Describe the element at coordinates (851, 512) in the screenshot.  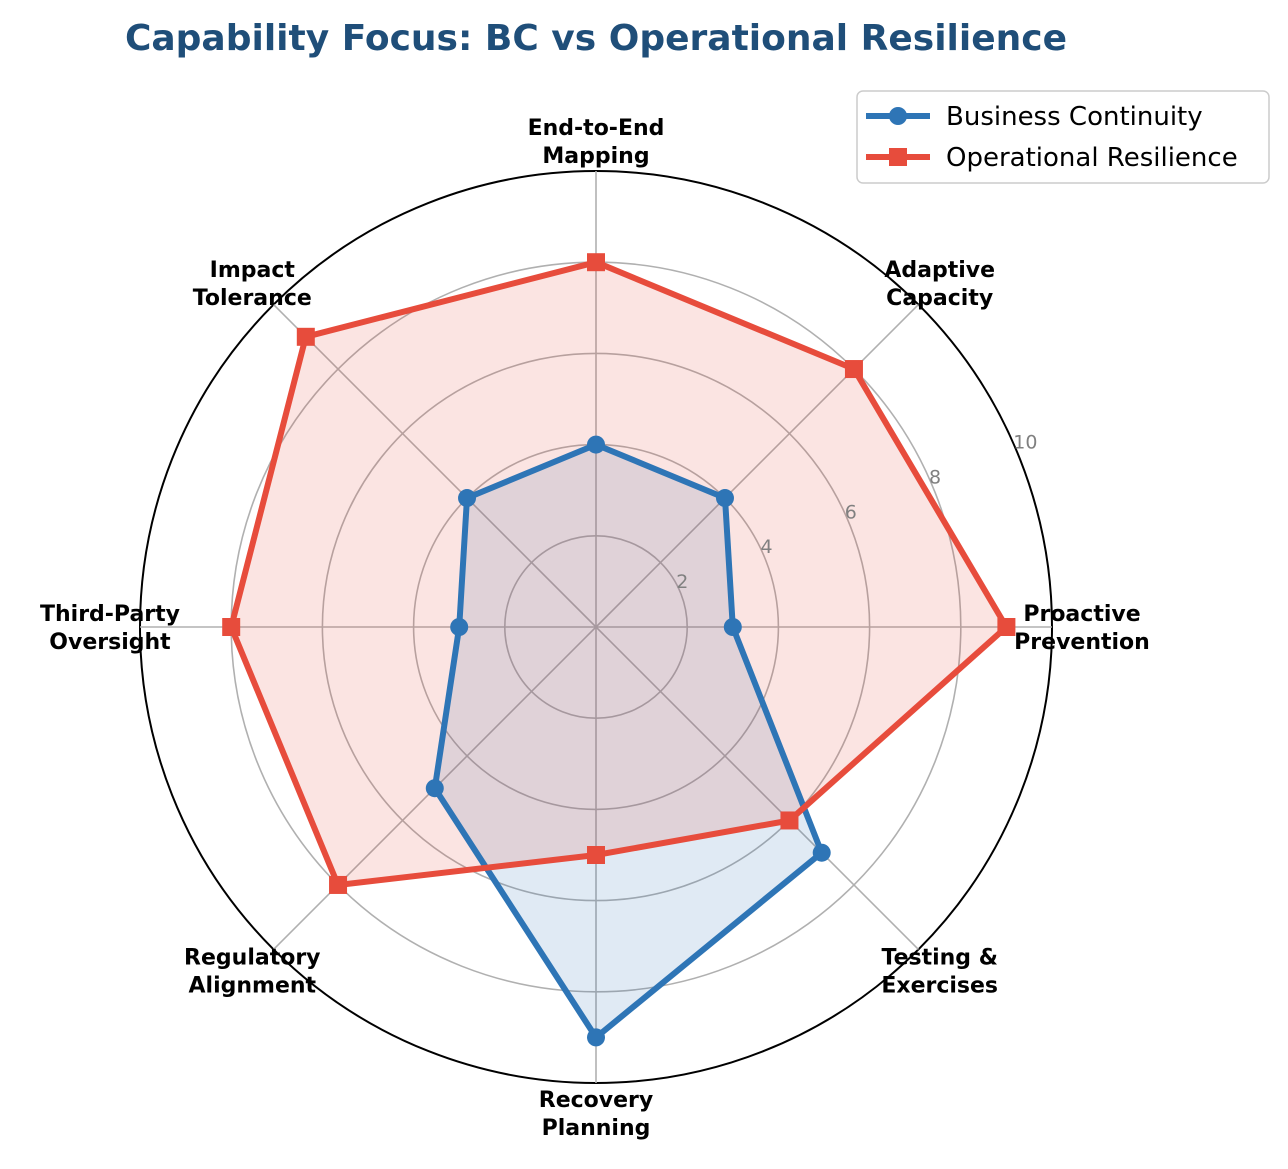
I see `radial-tick-label: 6` at that location.